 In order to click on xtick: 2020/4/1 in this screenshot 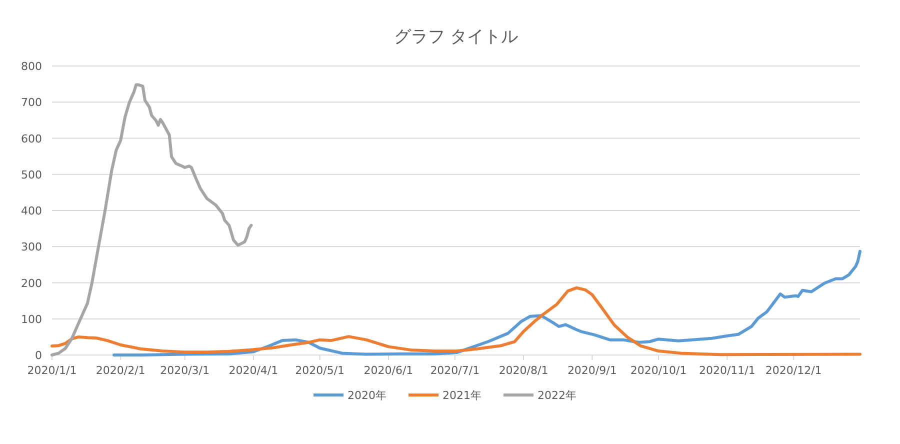, I will do `click(253, 370)`.